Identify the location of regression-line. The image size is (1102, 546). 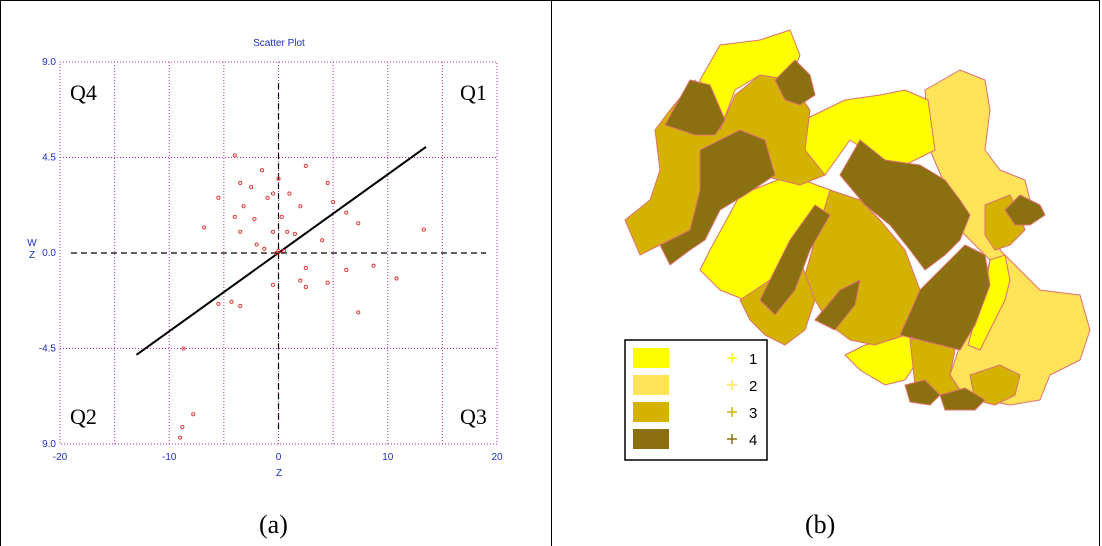
(281, 251).